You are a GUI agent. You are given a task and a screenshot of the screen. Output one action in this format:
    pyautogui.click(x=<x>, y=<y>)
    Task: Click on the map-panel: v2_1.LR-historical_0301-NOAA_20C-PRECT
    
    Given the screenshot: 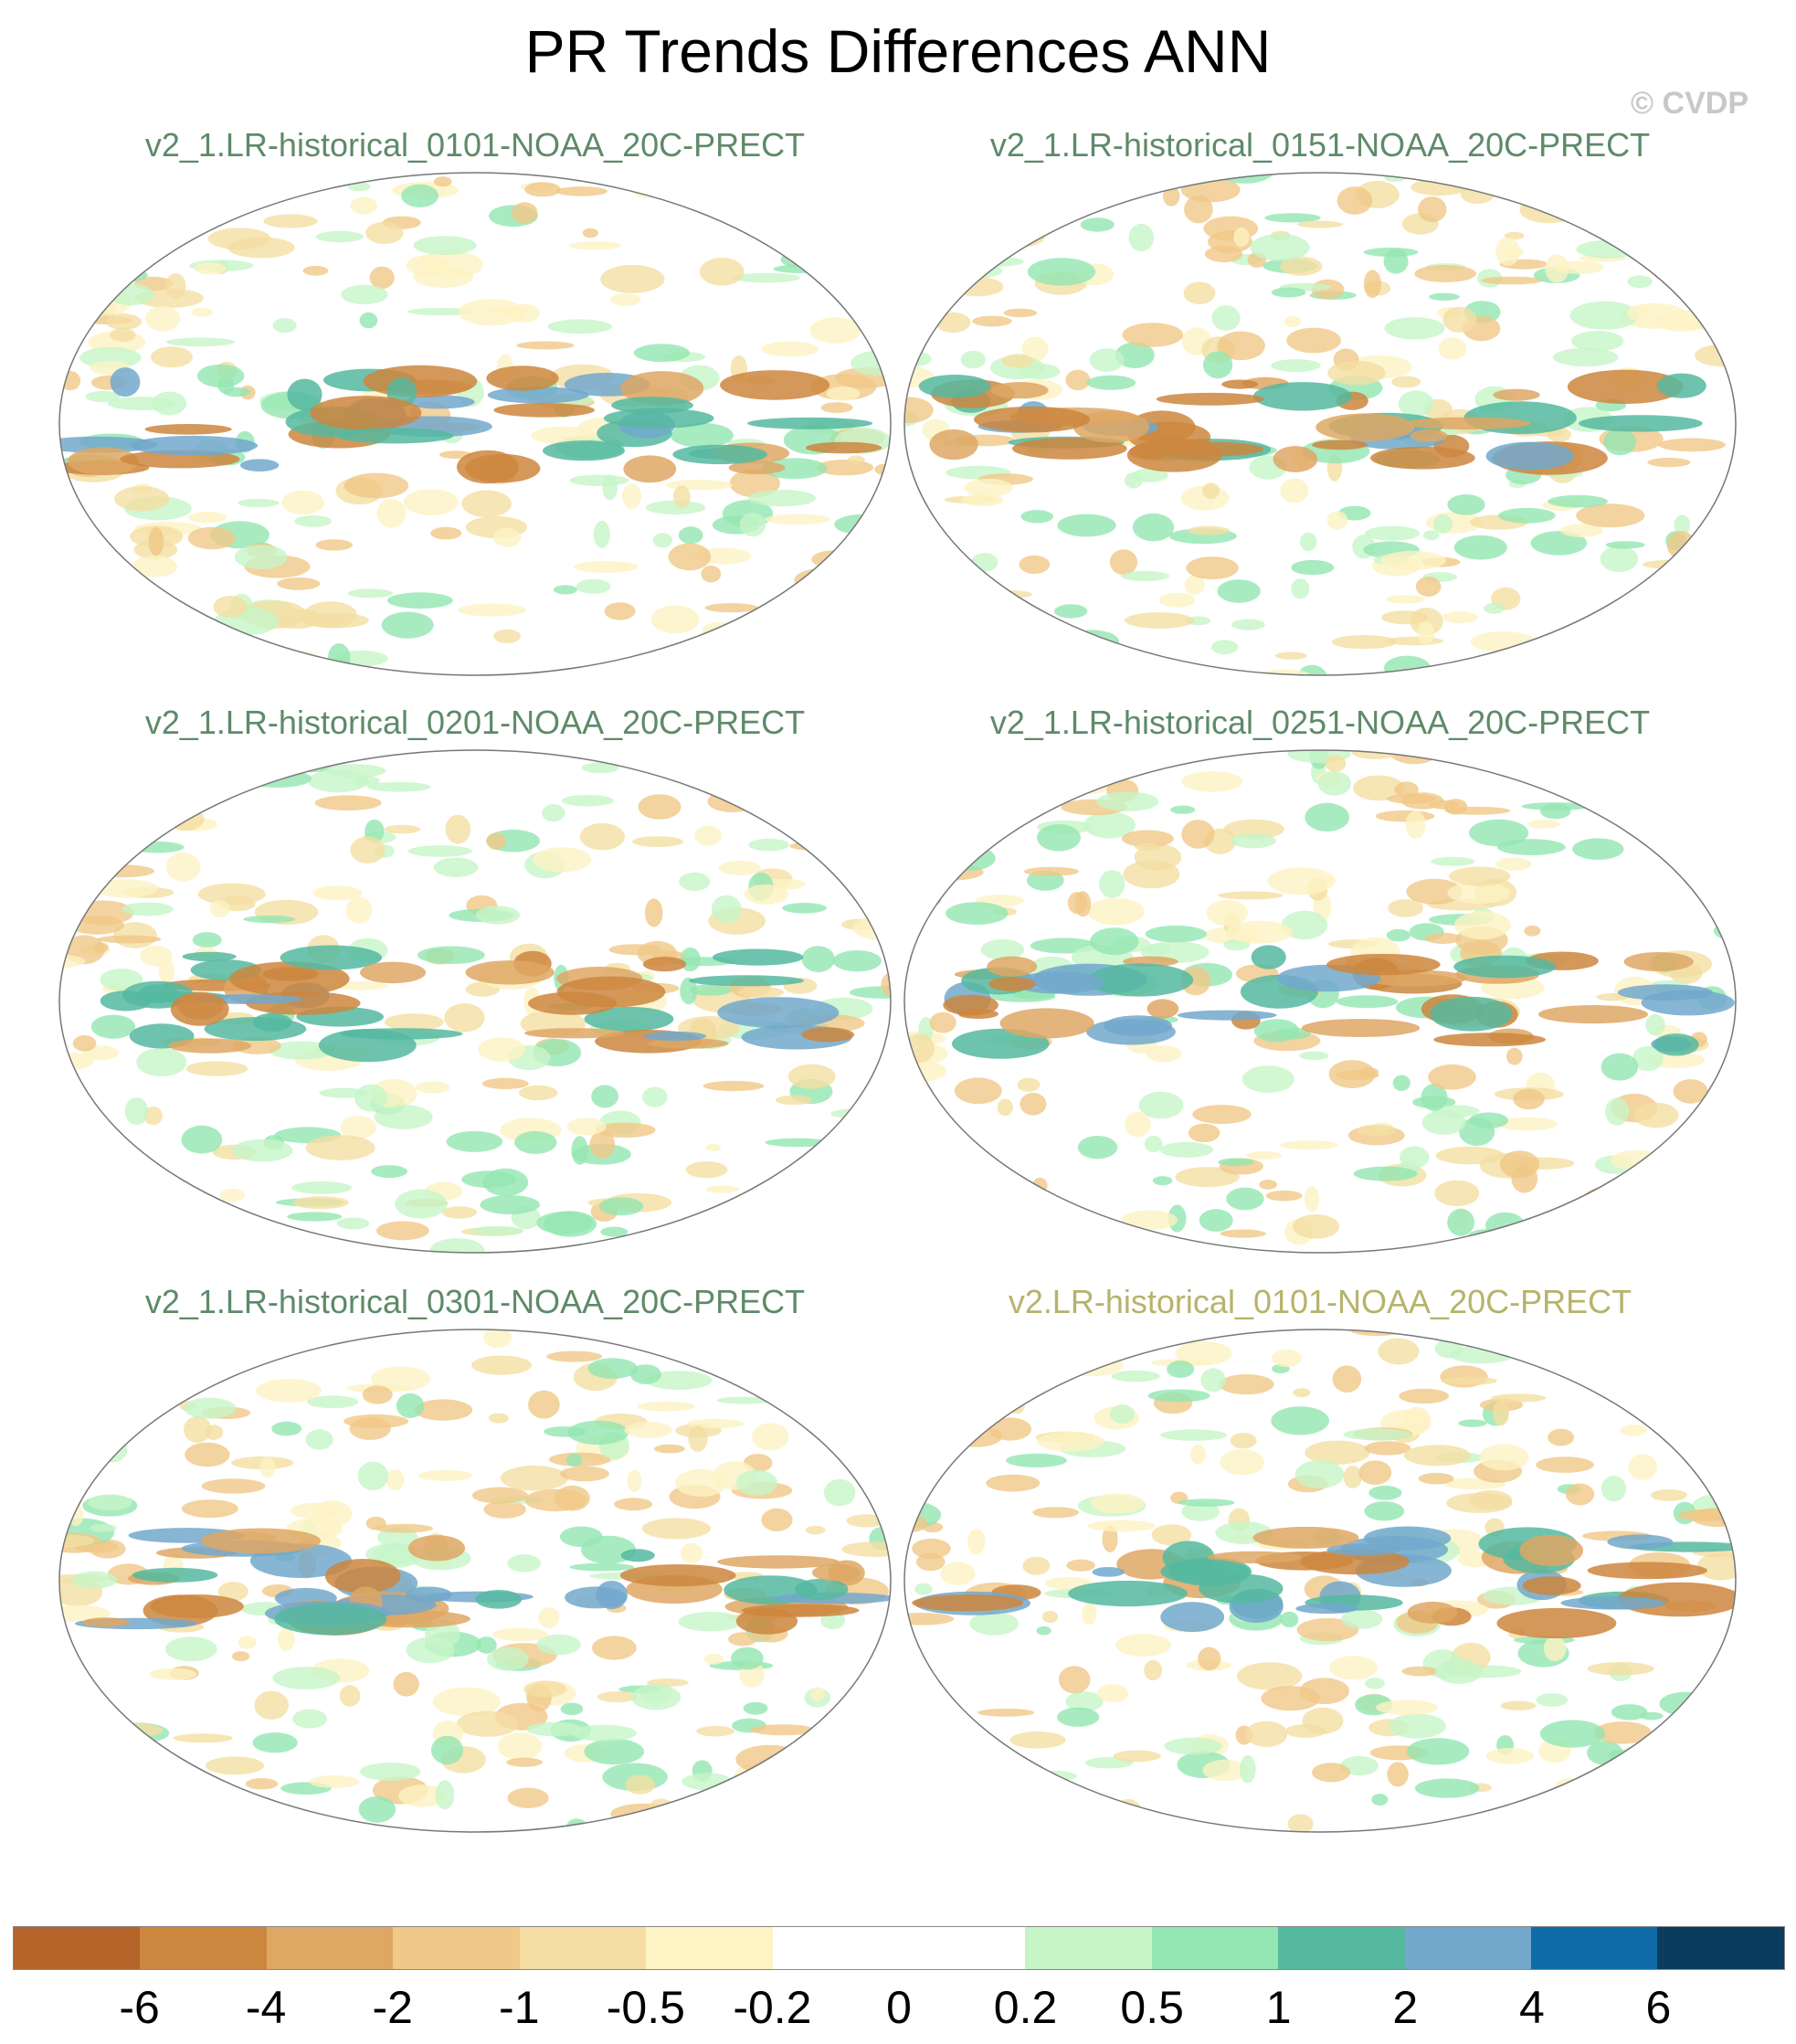 What is the action you would take?
    pyautogui.click(x=475, y=1561)
    